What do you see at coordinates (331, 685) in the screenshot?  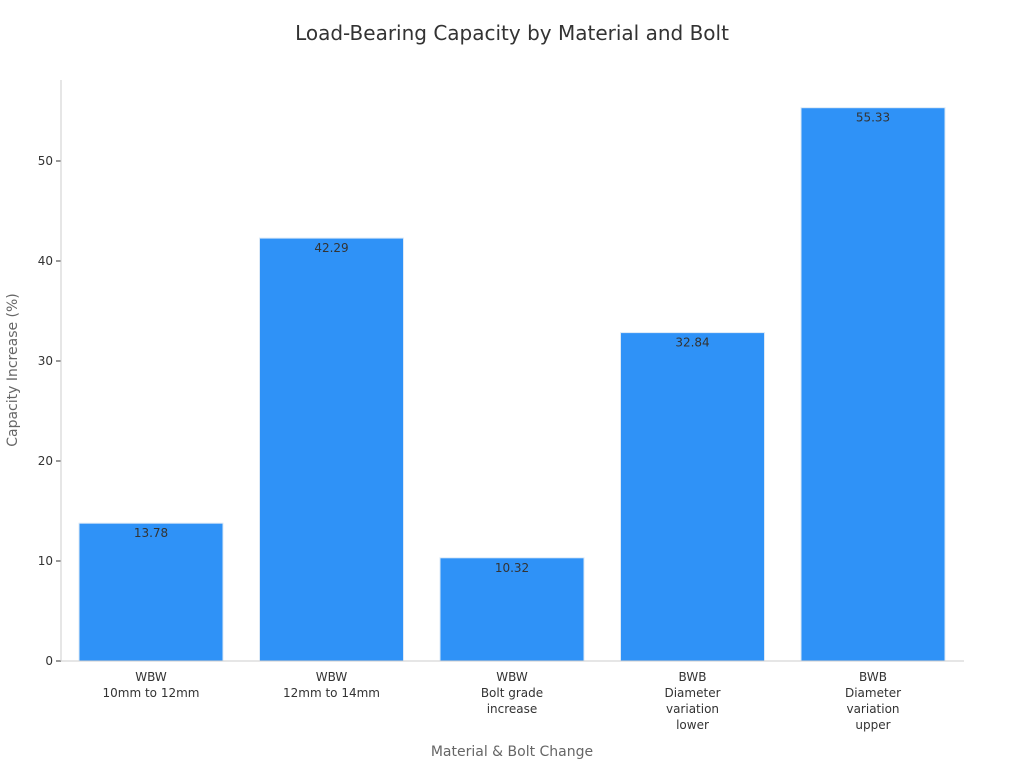 I see `x-tick-label-2: WBW 12mm to 14mm` at bounding box center [331, 685].